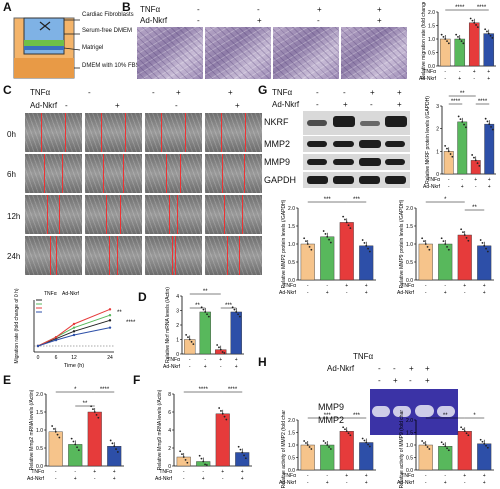  Describe the element at coordinates (74, 327) in the screenshot. I see `series-line` at that location.